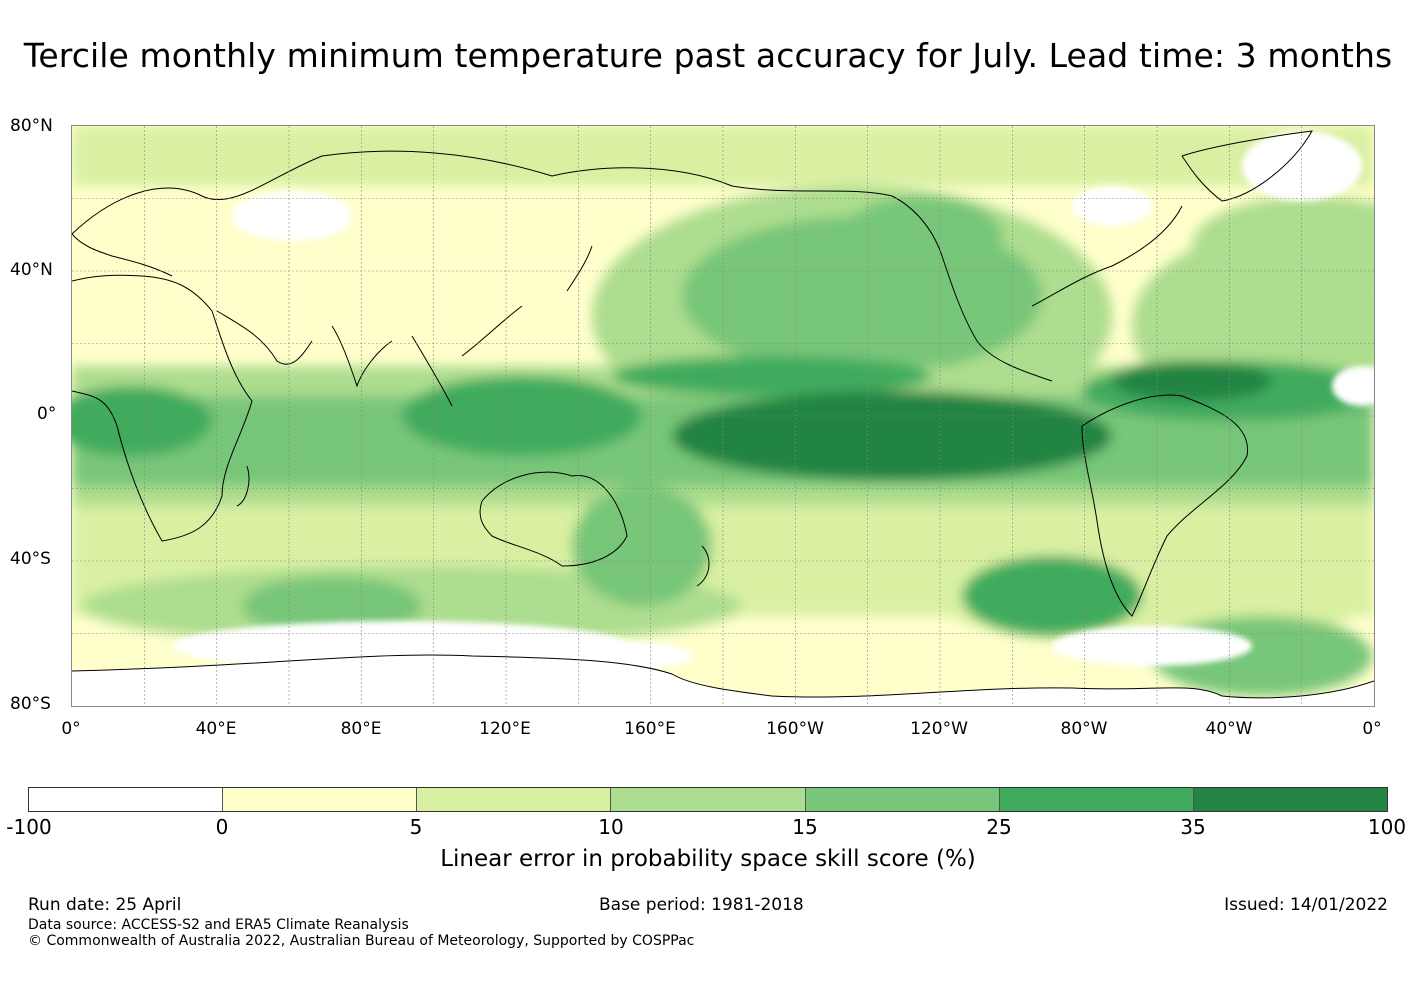 Image resolution: width=1416 pixels, height=990 pixels. Describe the element at coordinates (361, 729) in the screenshot. I see `lon-label-80e: 80°E` at that location.